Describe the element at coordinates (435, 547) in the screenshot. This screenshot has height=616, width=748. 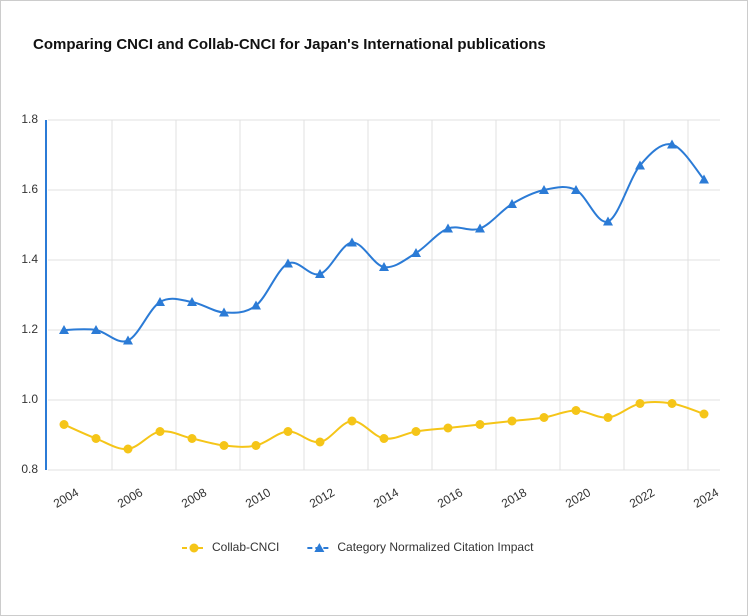
I see `legend-label: Category Normalized Citation Impact` at that location.